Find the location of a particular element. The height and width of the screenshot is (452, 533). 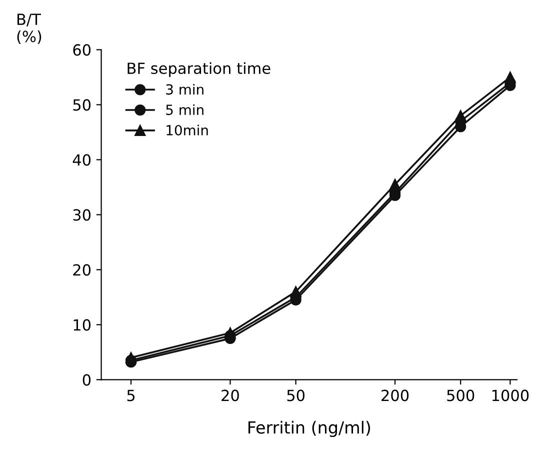

y-tick-label: 40 is located at coordinates (81, 160).